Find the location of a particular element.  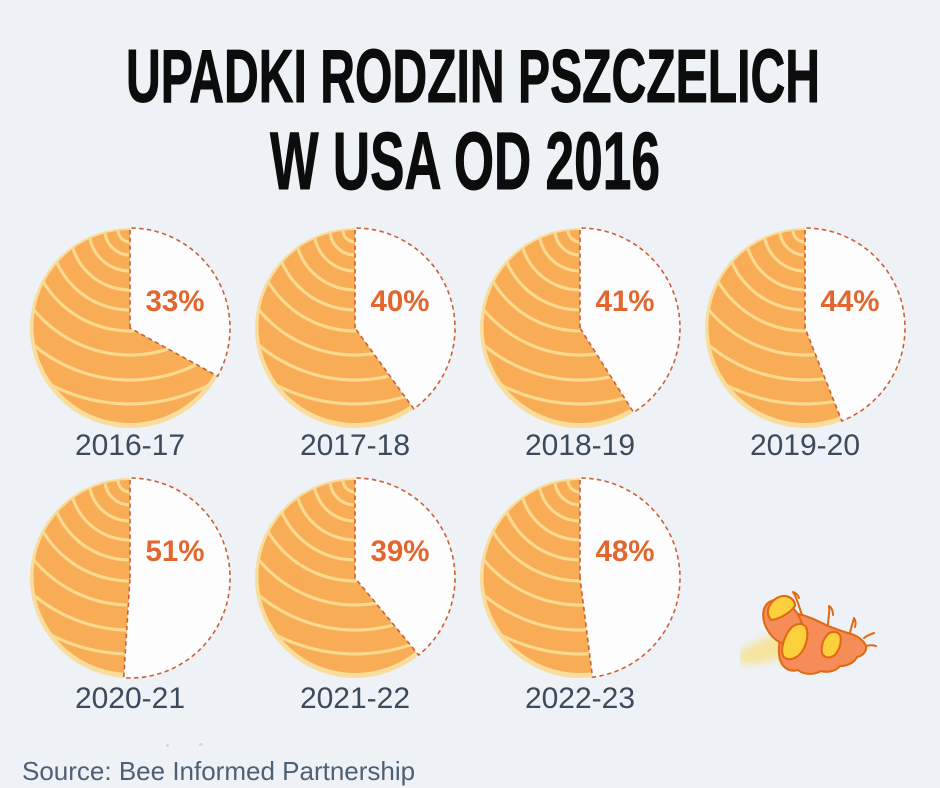

svg-text: 33% is located at coordinates (174, 301).